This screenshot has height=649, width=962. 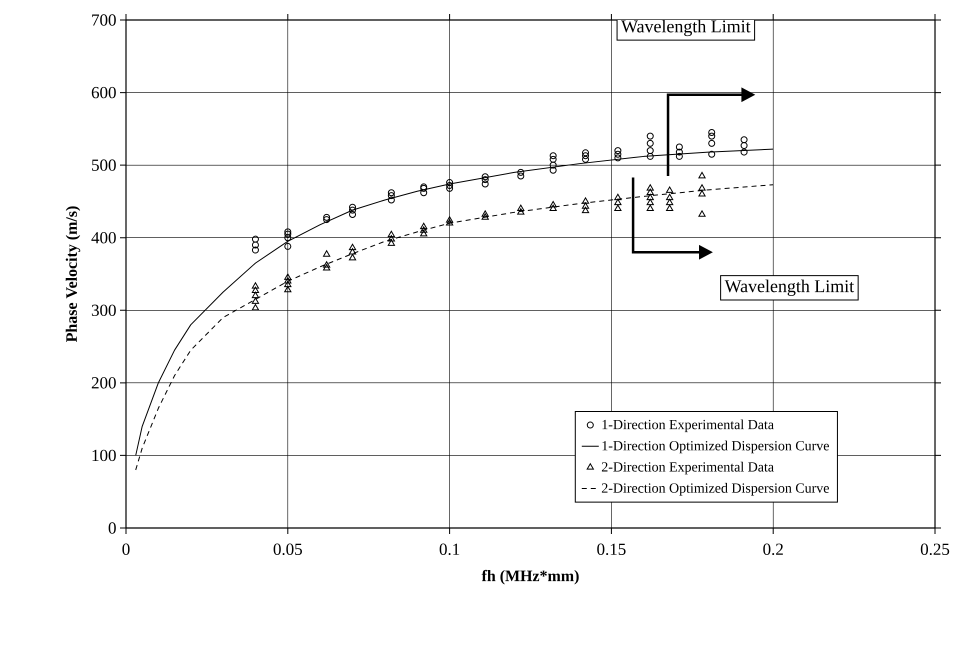 What do you see at coordinates (126, 549) in the screenshot?
I see `x-tick-label: 0` at bounding box center [126, 549].